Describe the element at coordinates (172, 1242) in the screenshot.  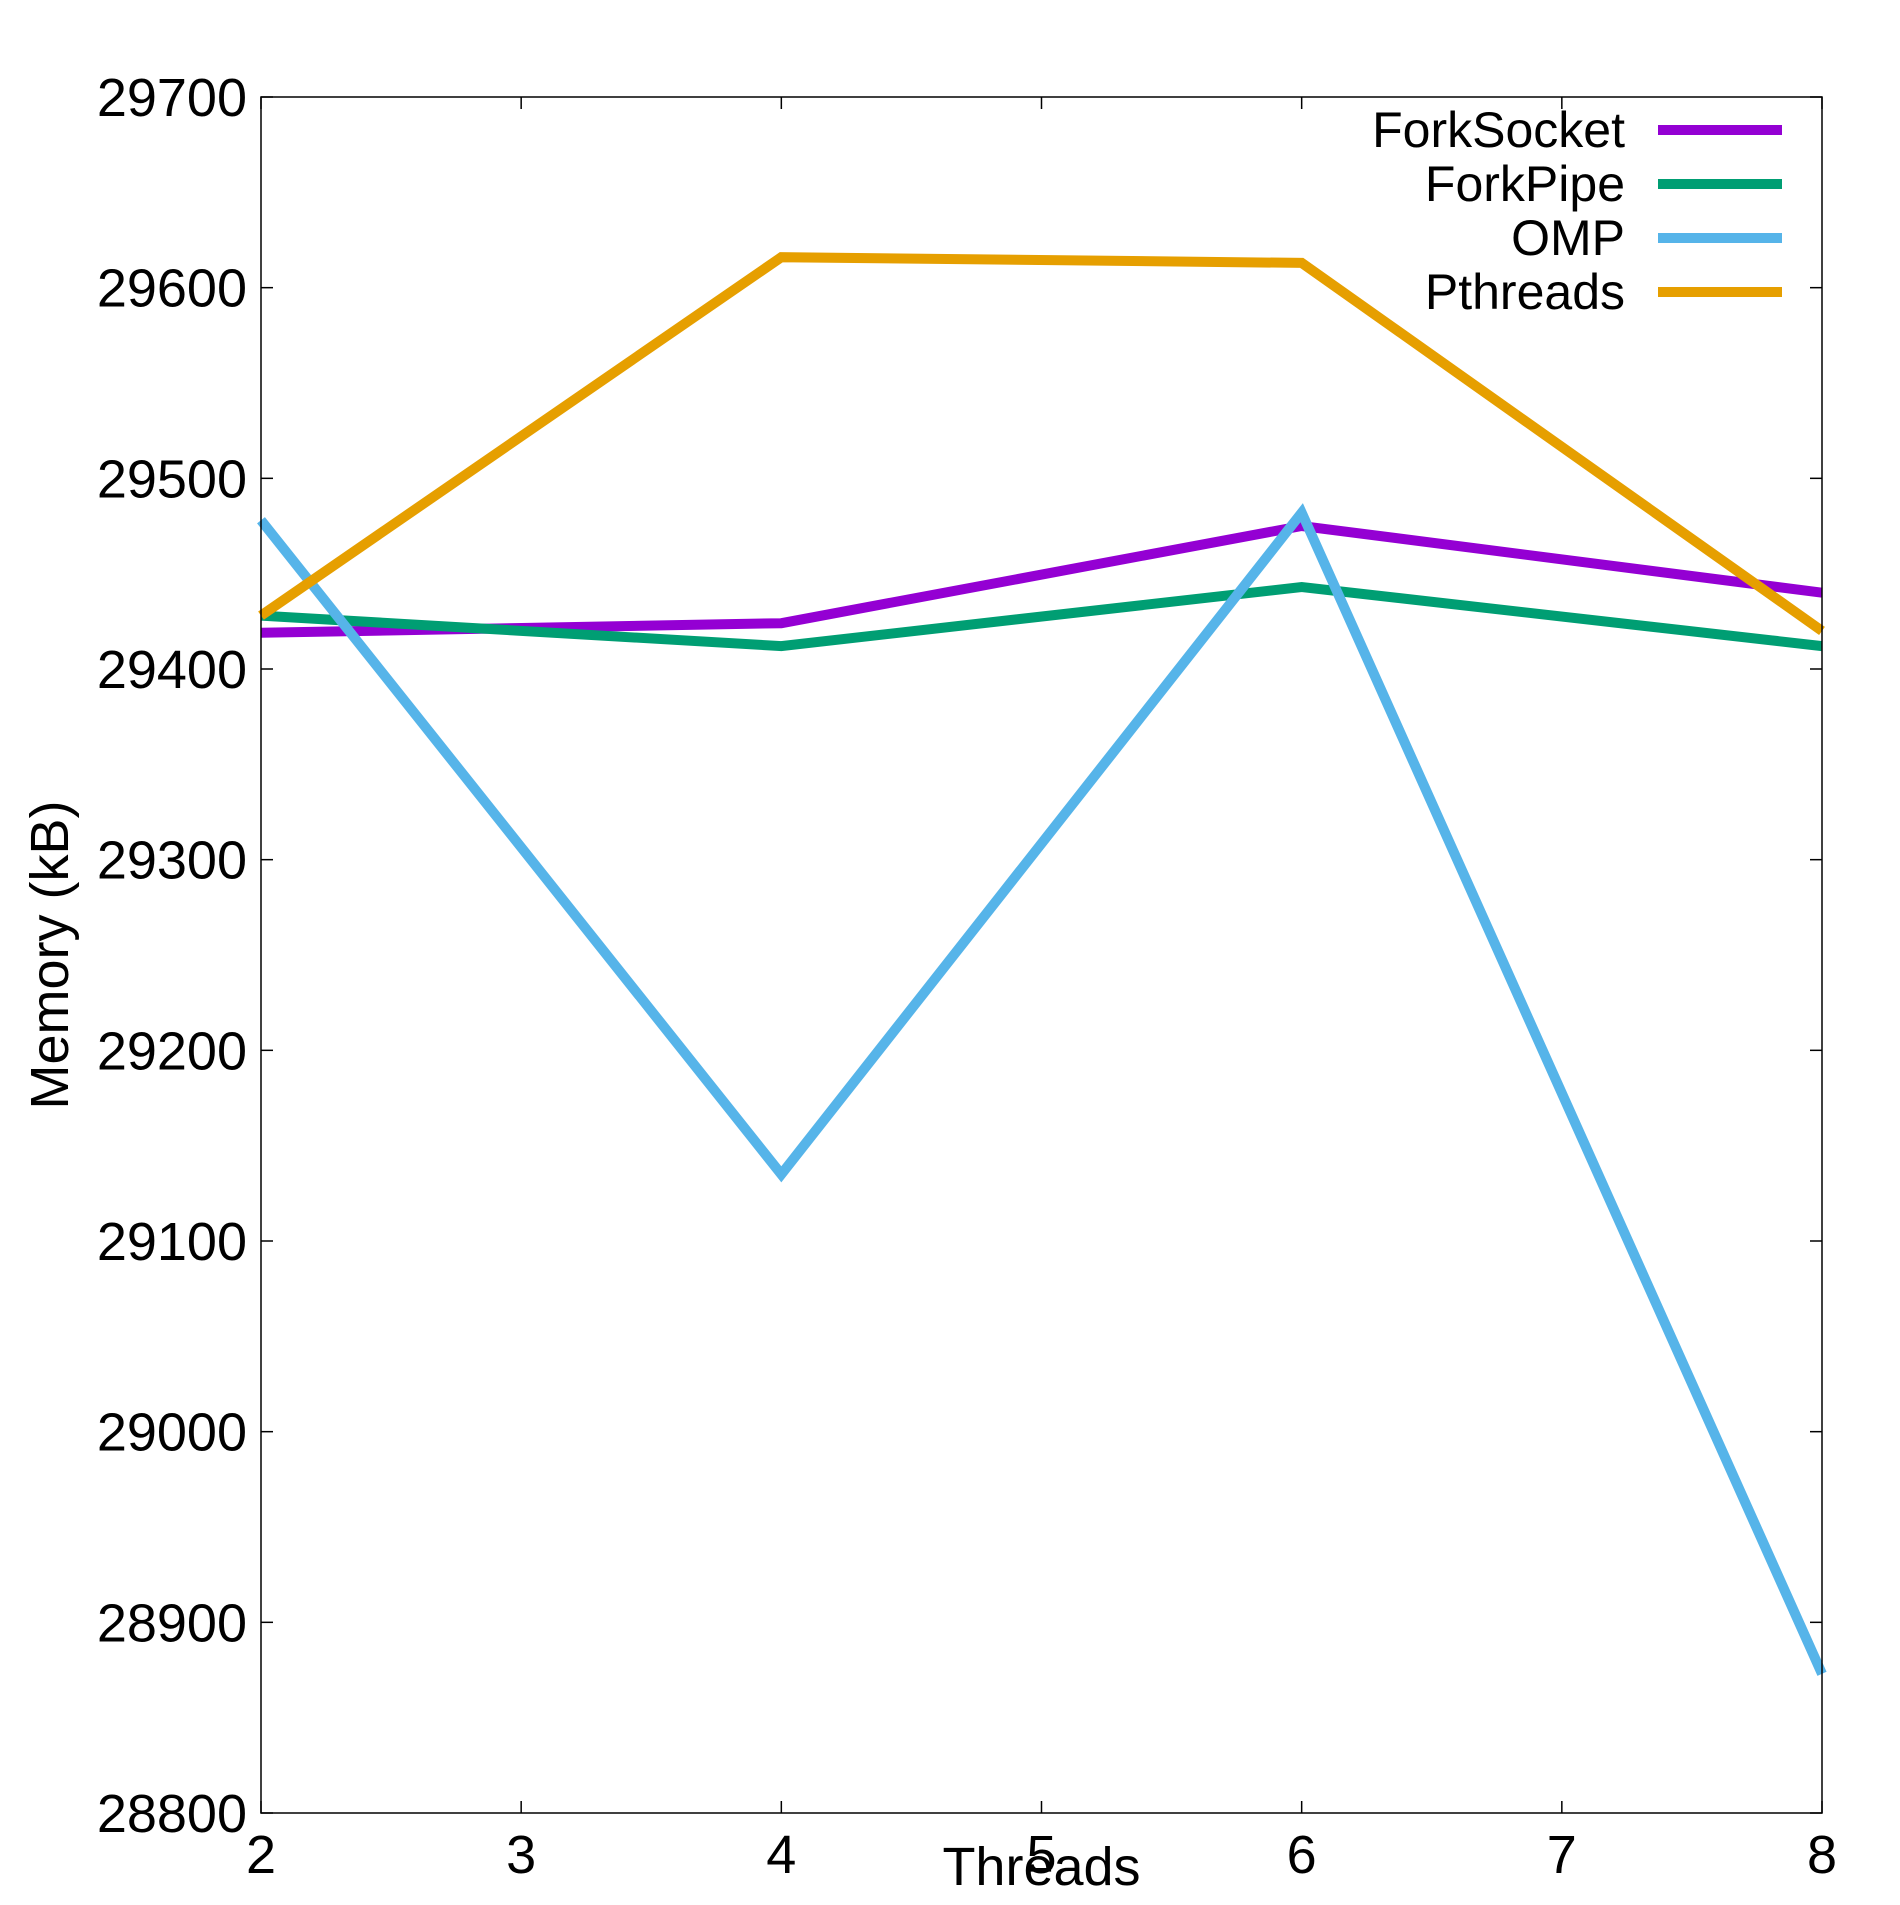
I see `y-tick-label: 29100` at that location.